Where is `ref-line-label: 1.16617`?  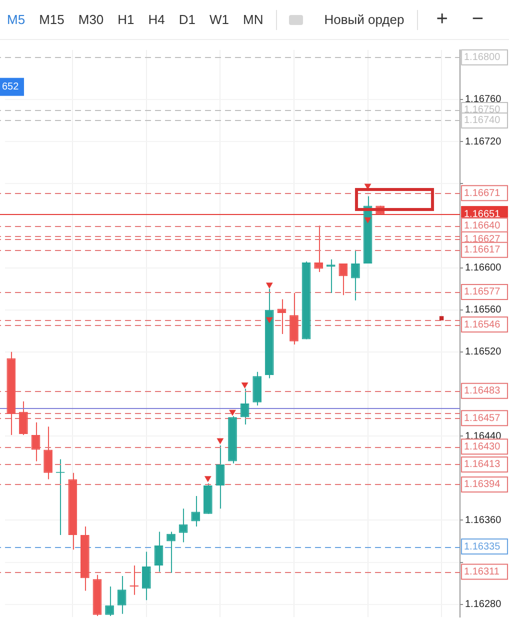
ref-line-label: 1.16617 is located at coordinates (482, 250).